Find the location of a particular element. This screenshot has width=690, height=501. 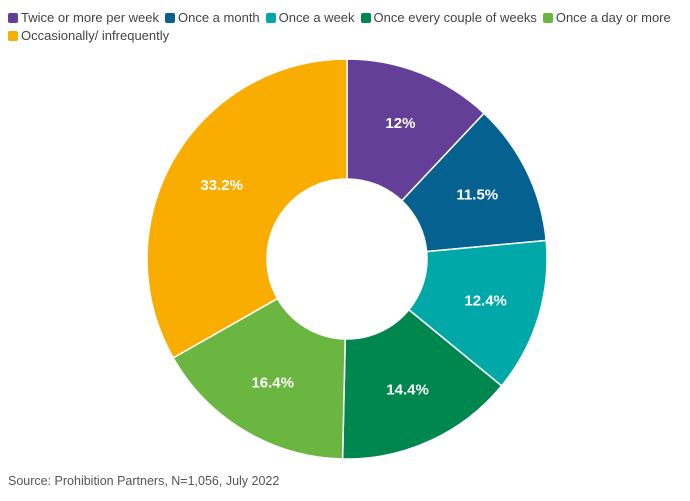

legend-label: Once a week is located at coordinates (316, 17).